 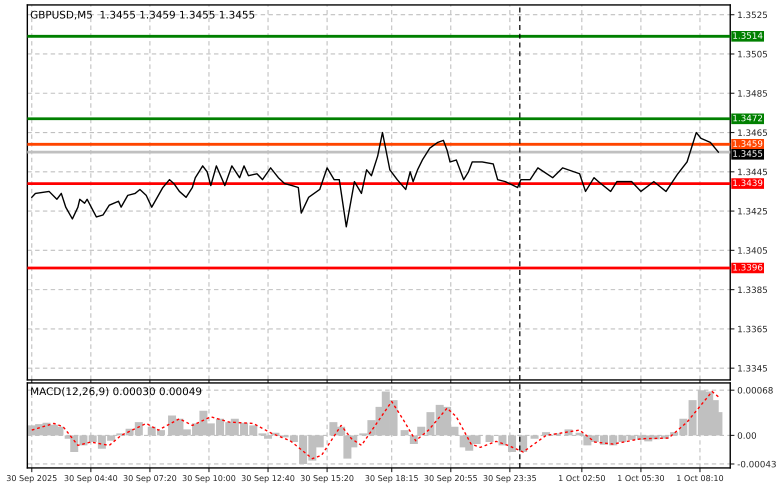 I want to click on x-tick-label: 1 Oct 08:10, so click(x=700, y=478).